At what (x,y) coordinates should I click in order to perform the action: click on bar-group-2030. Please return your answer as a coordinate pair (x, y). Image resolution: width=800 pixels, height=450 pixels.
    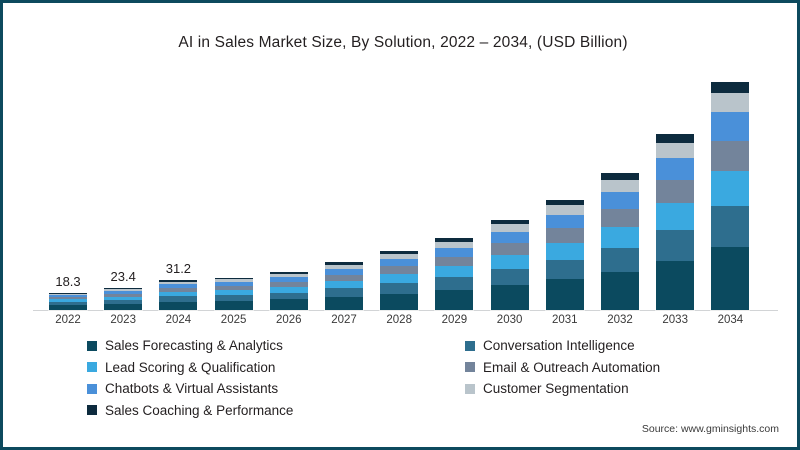
    Looking at the image, I should click on (509, 264).